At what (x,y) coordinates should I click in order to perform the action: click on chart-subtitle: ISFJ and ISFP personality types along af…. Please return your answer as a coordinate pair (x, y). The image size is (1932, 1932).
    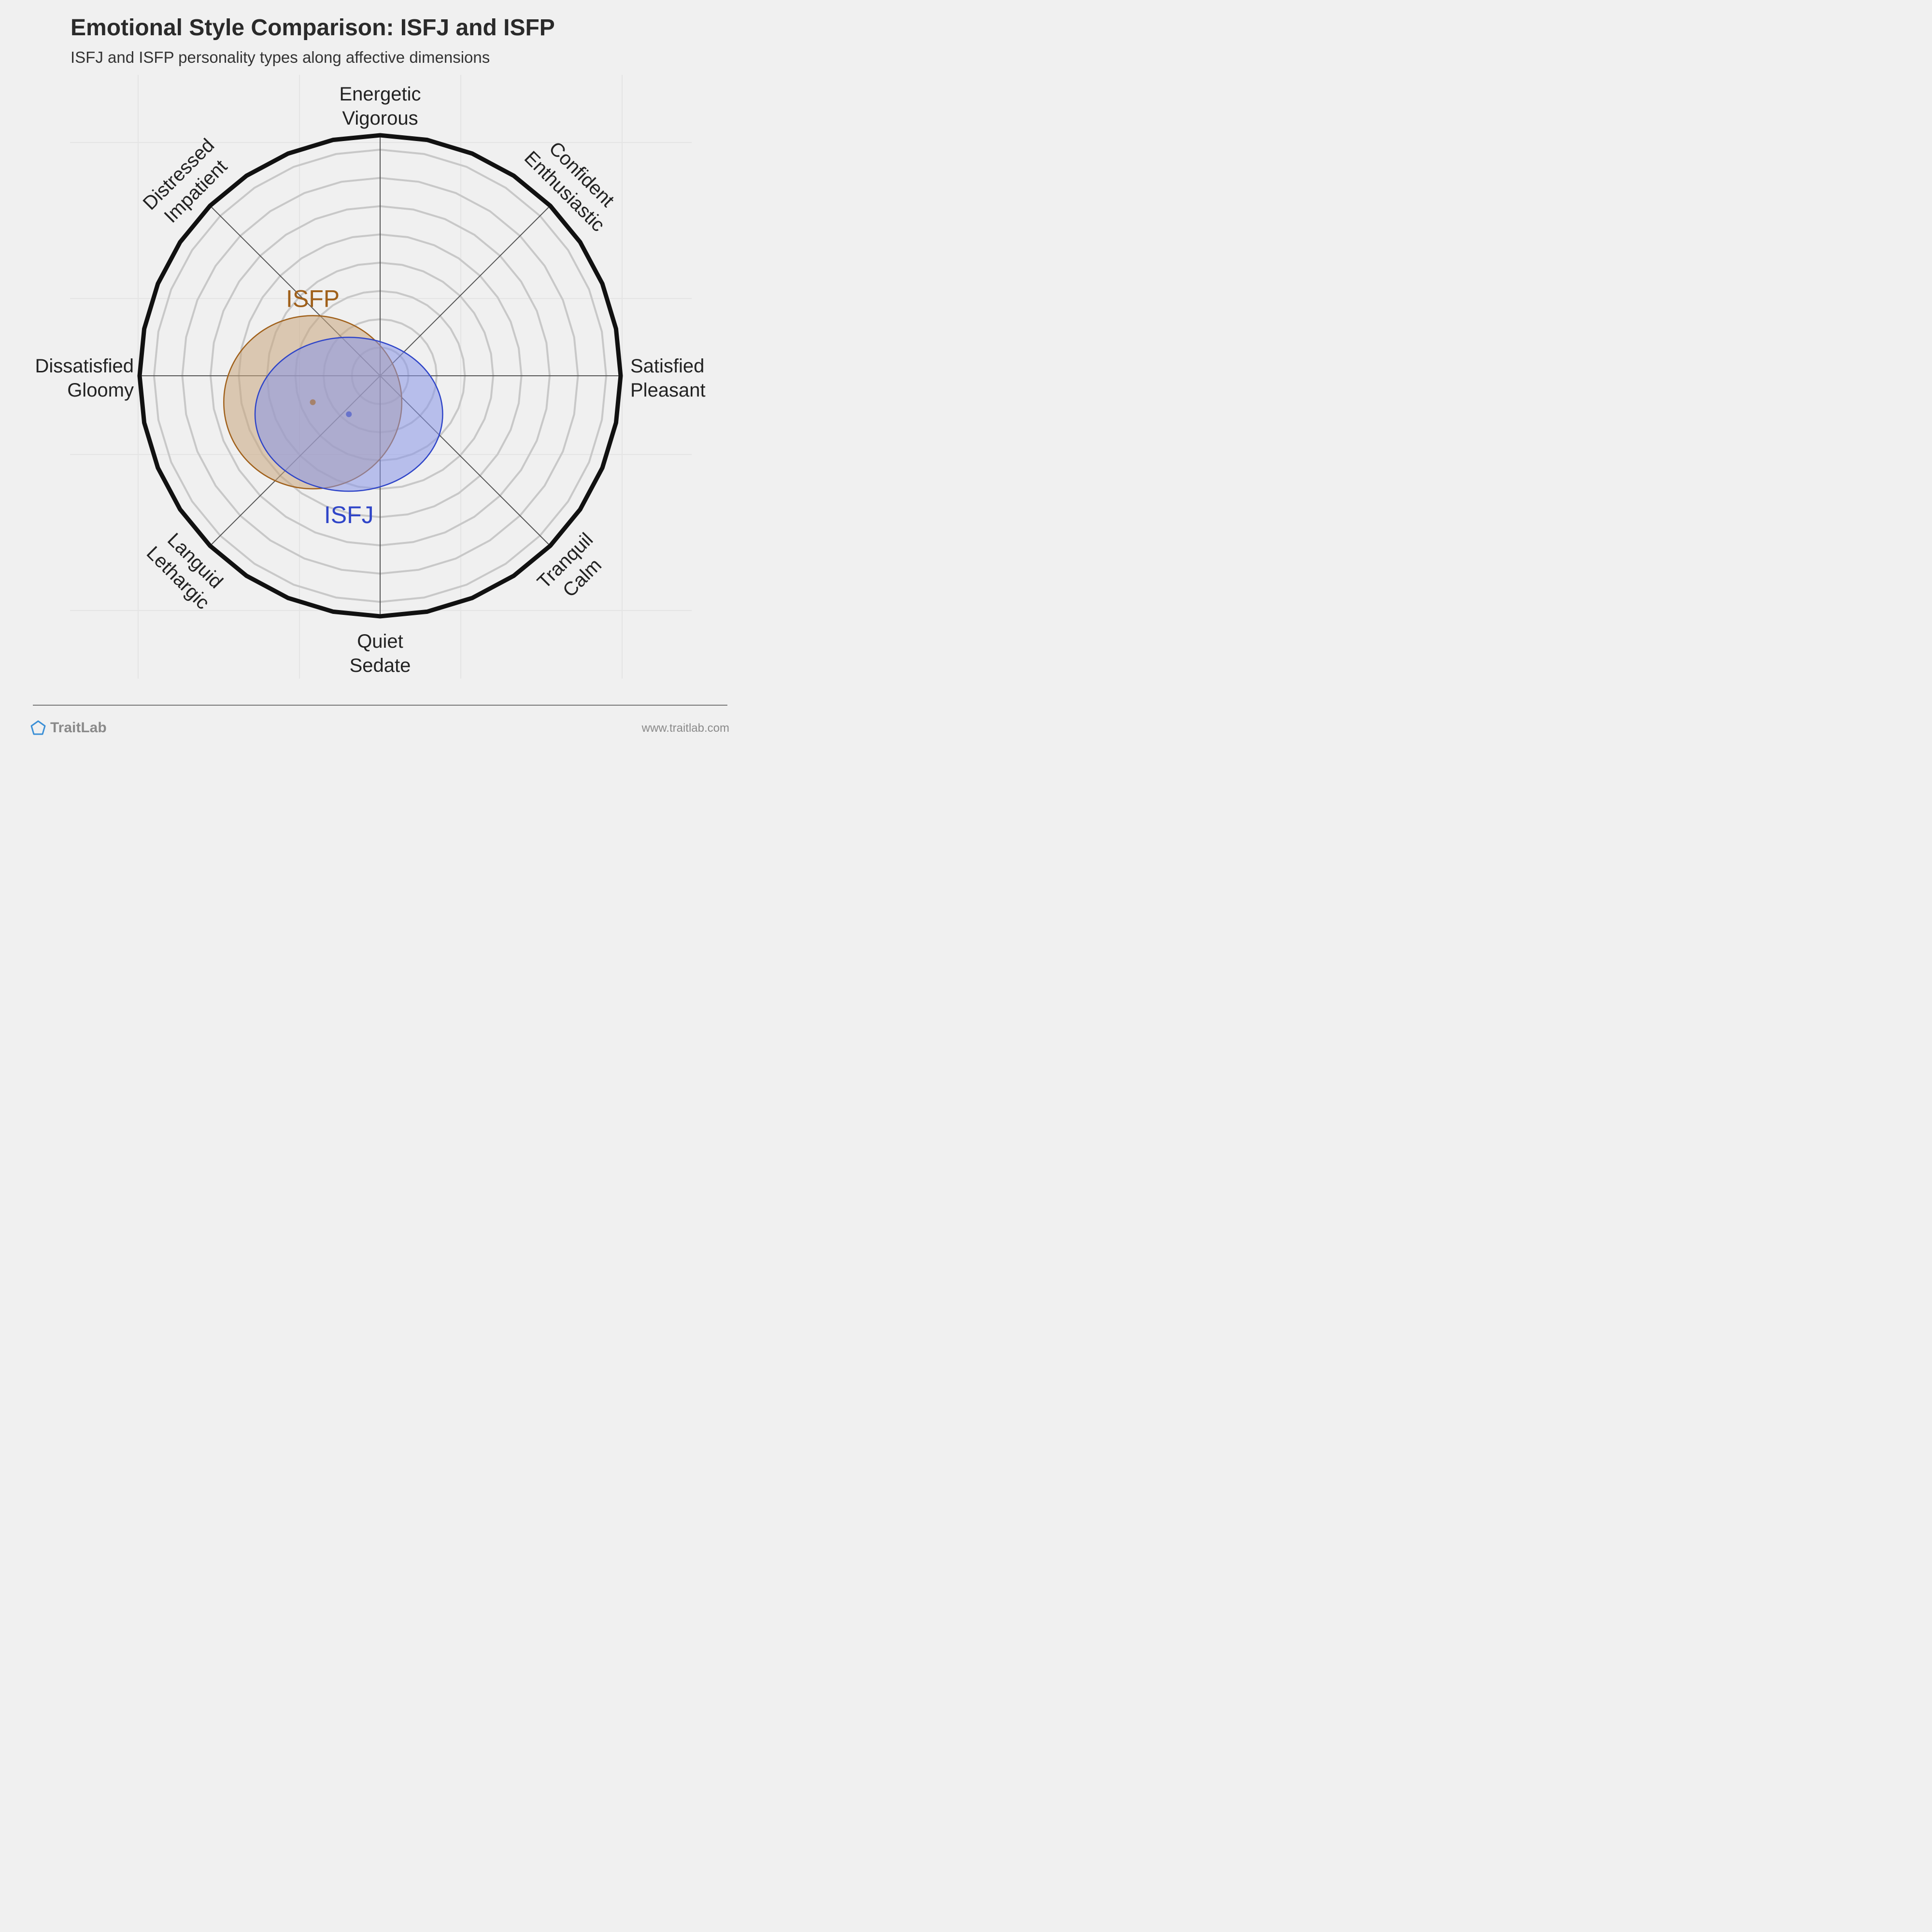
    Looking at the image, I should click on (280, 57).